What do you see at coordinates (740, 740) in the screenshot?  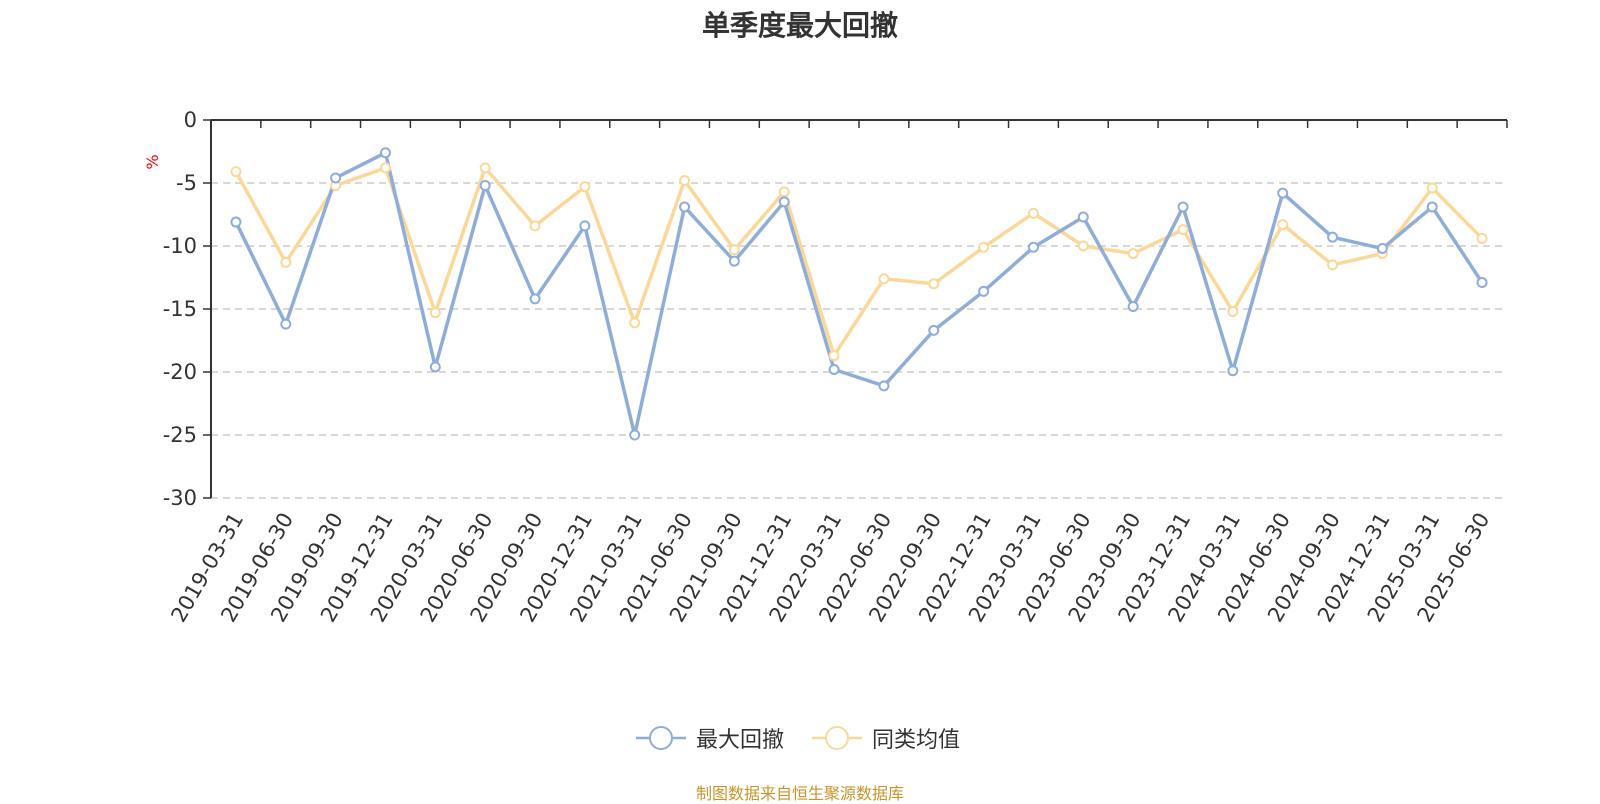 I see `legend-label: 最大回撤` at bounding box center [740, 740].